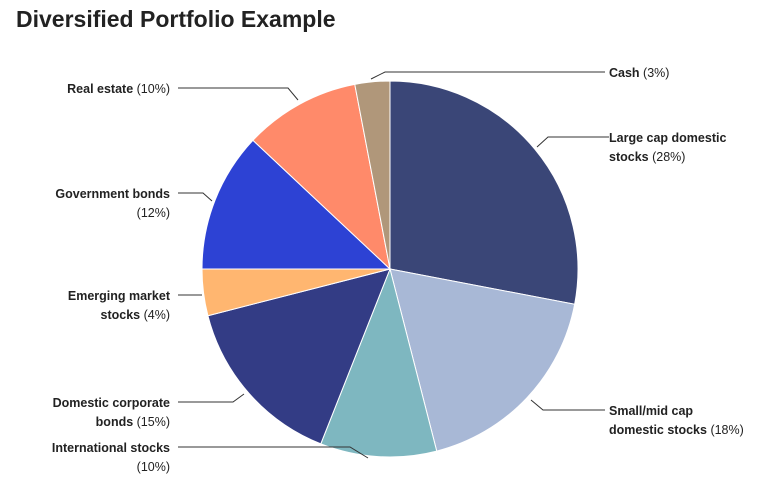 The image size is (776, 490). Describe the element at coordinates (299, 356) in the screenshot. I see `pie-slice-domestic-corporate-bonds` at that location.